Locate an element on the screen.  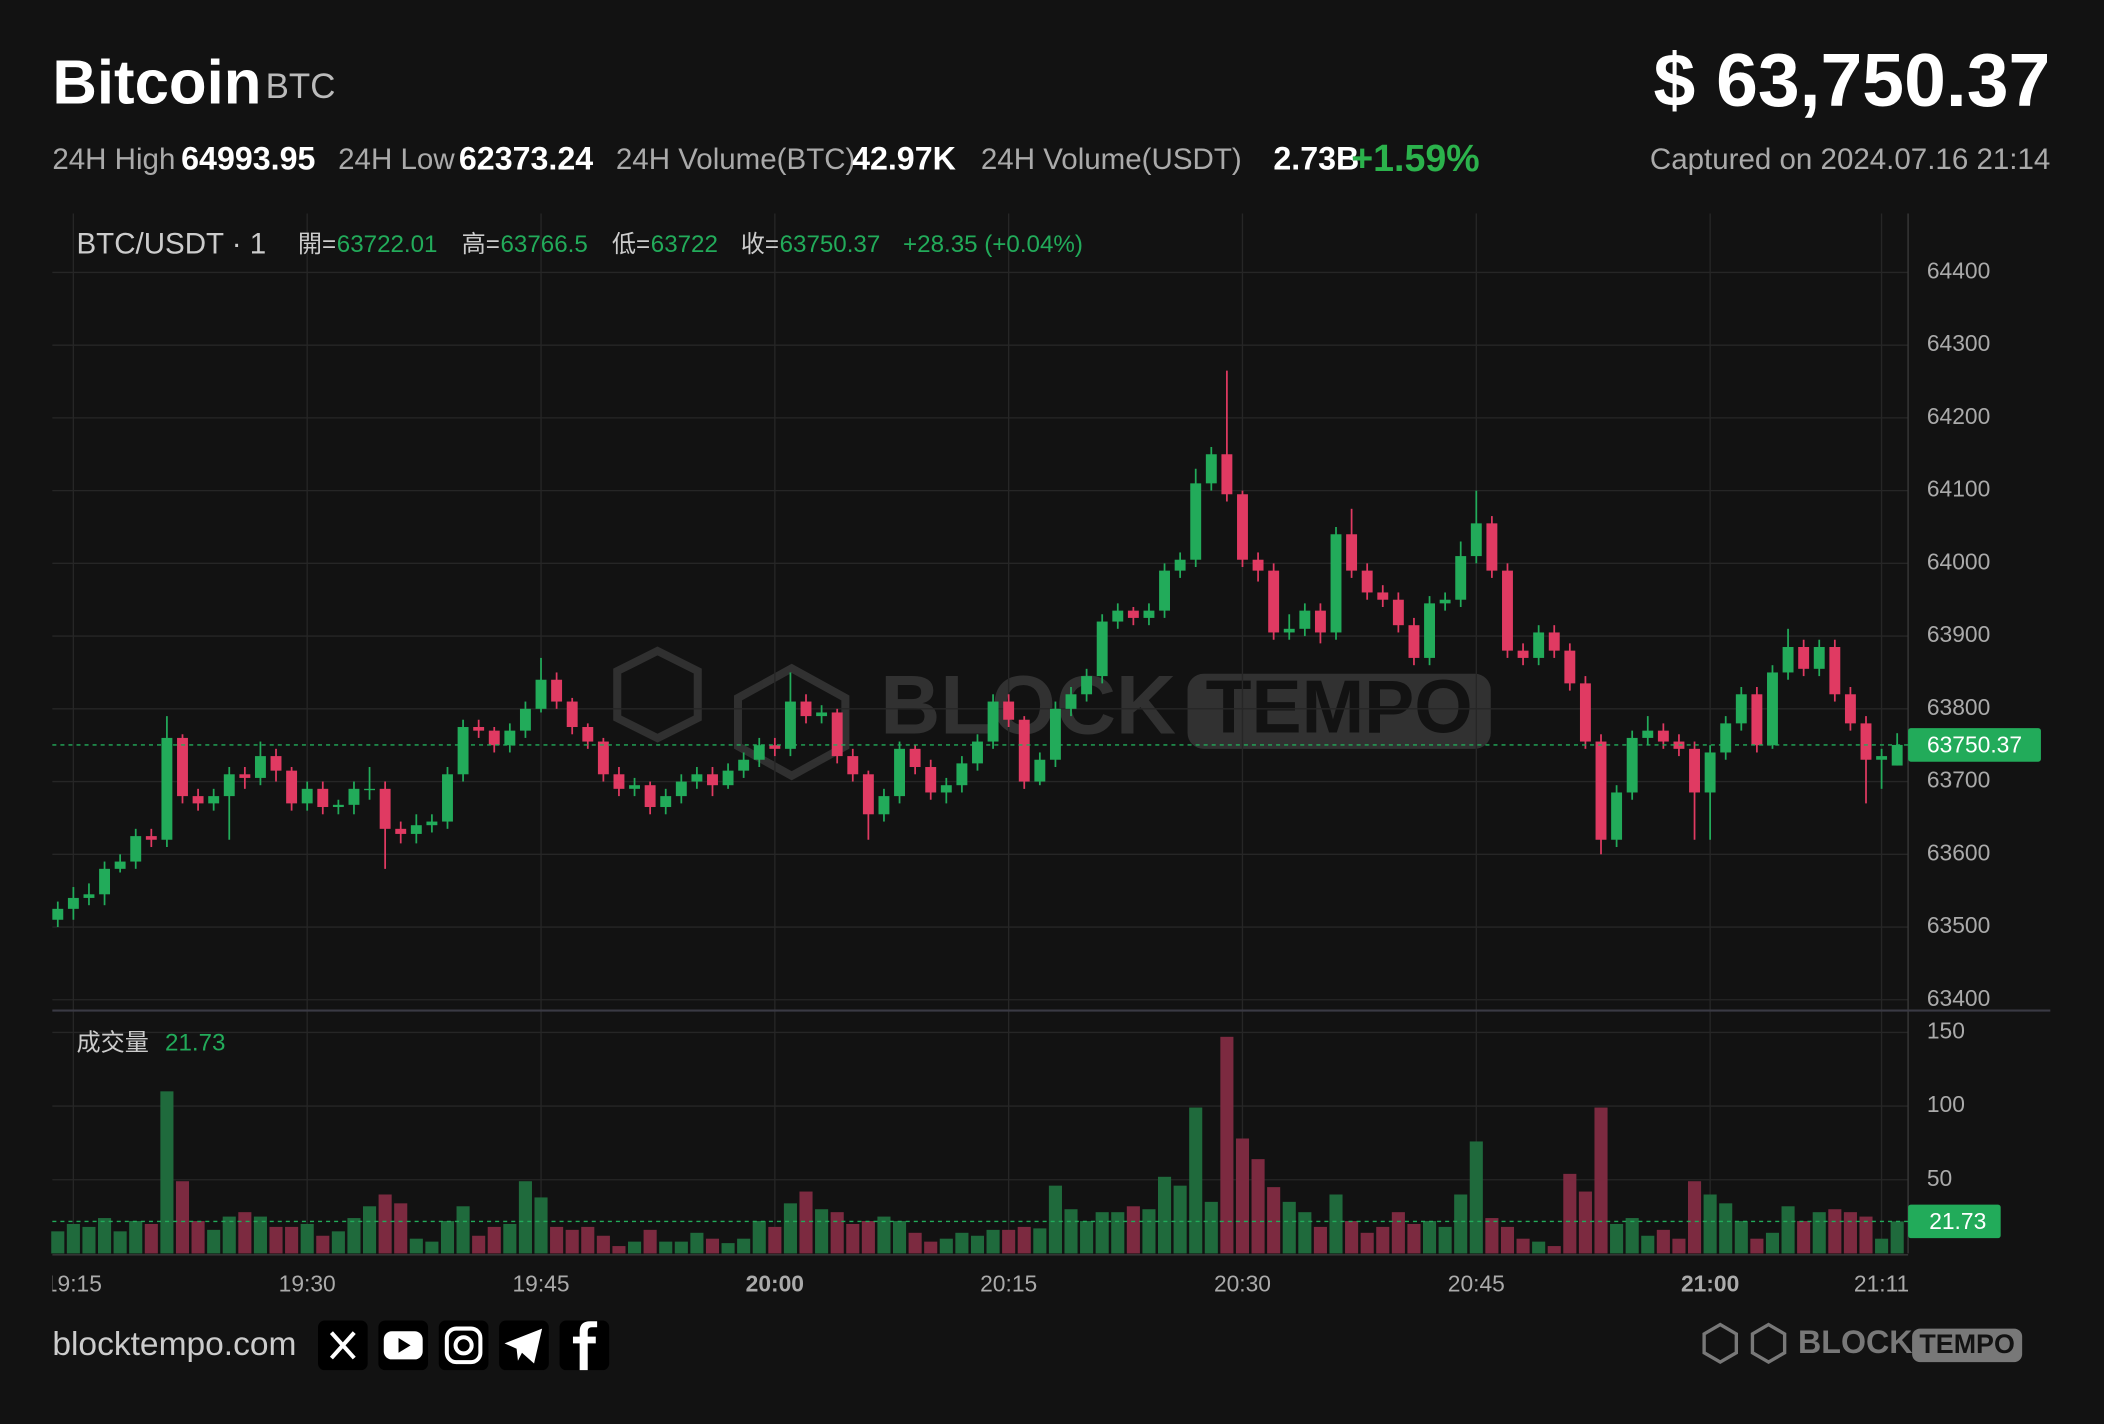
social-icons is located at coordinates (464, 1345).